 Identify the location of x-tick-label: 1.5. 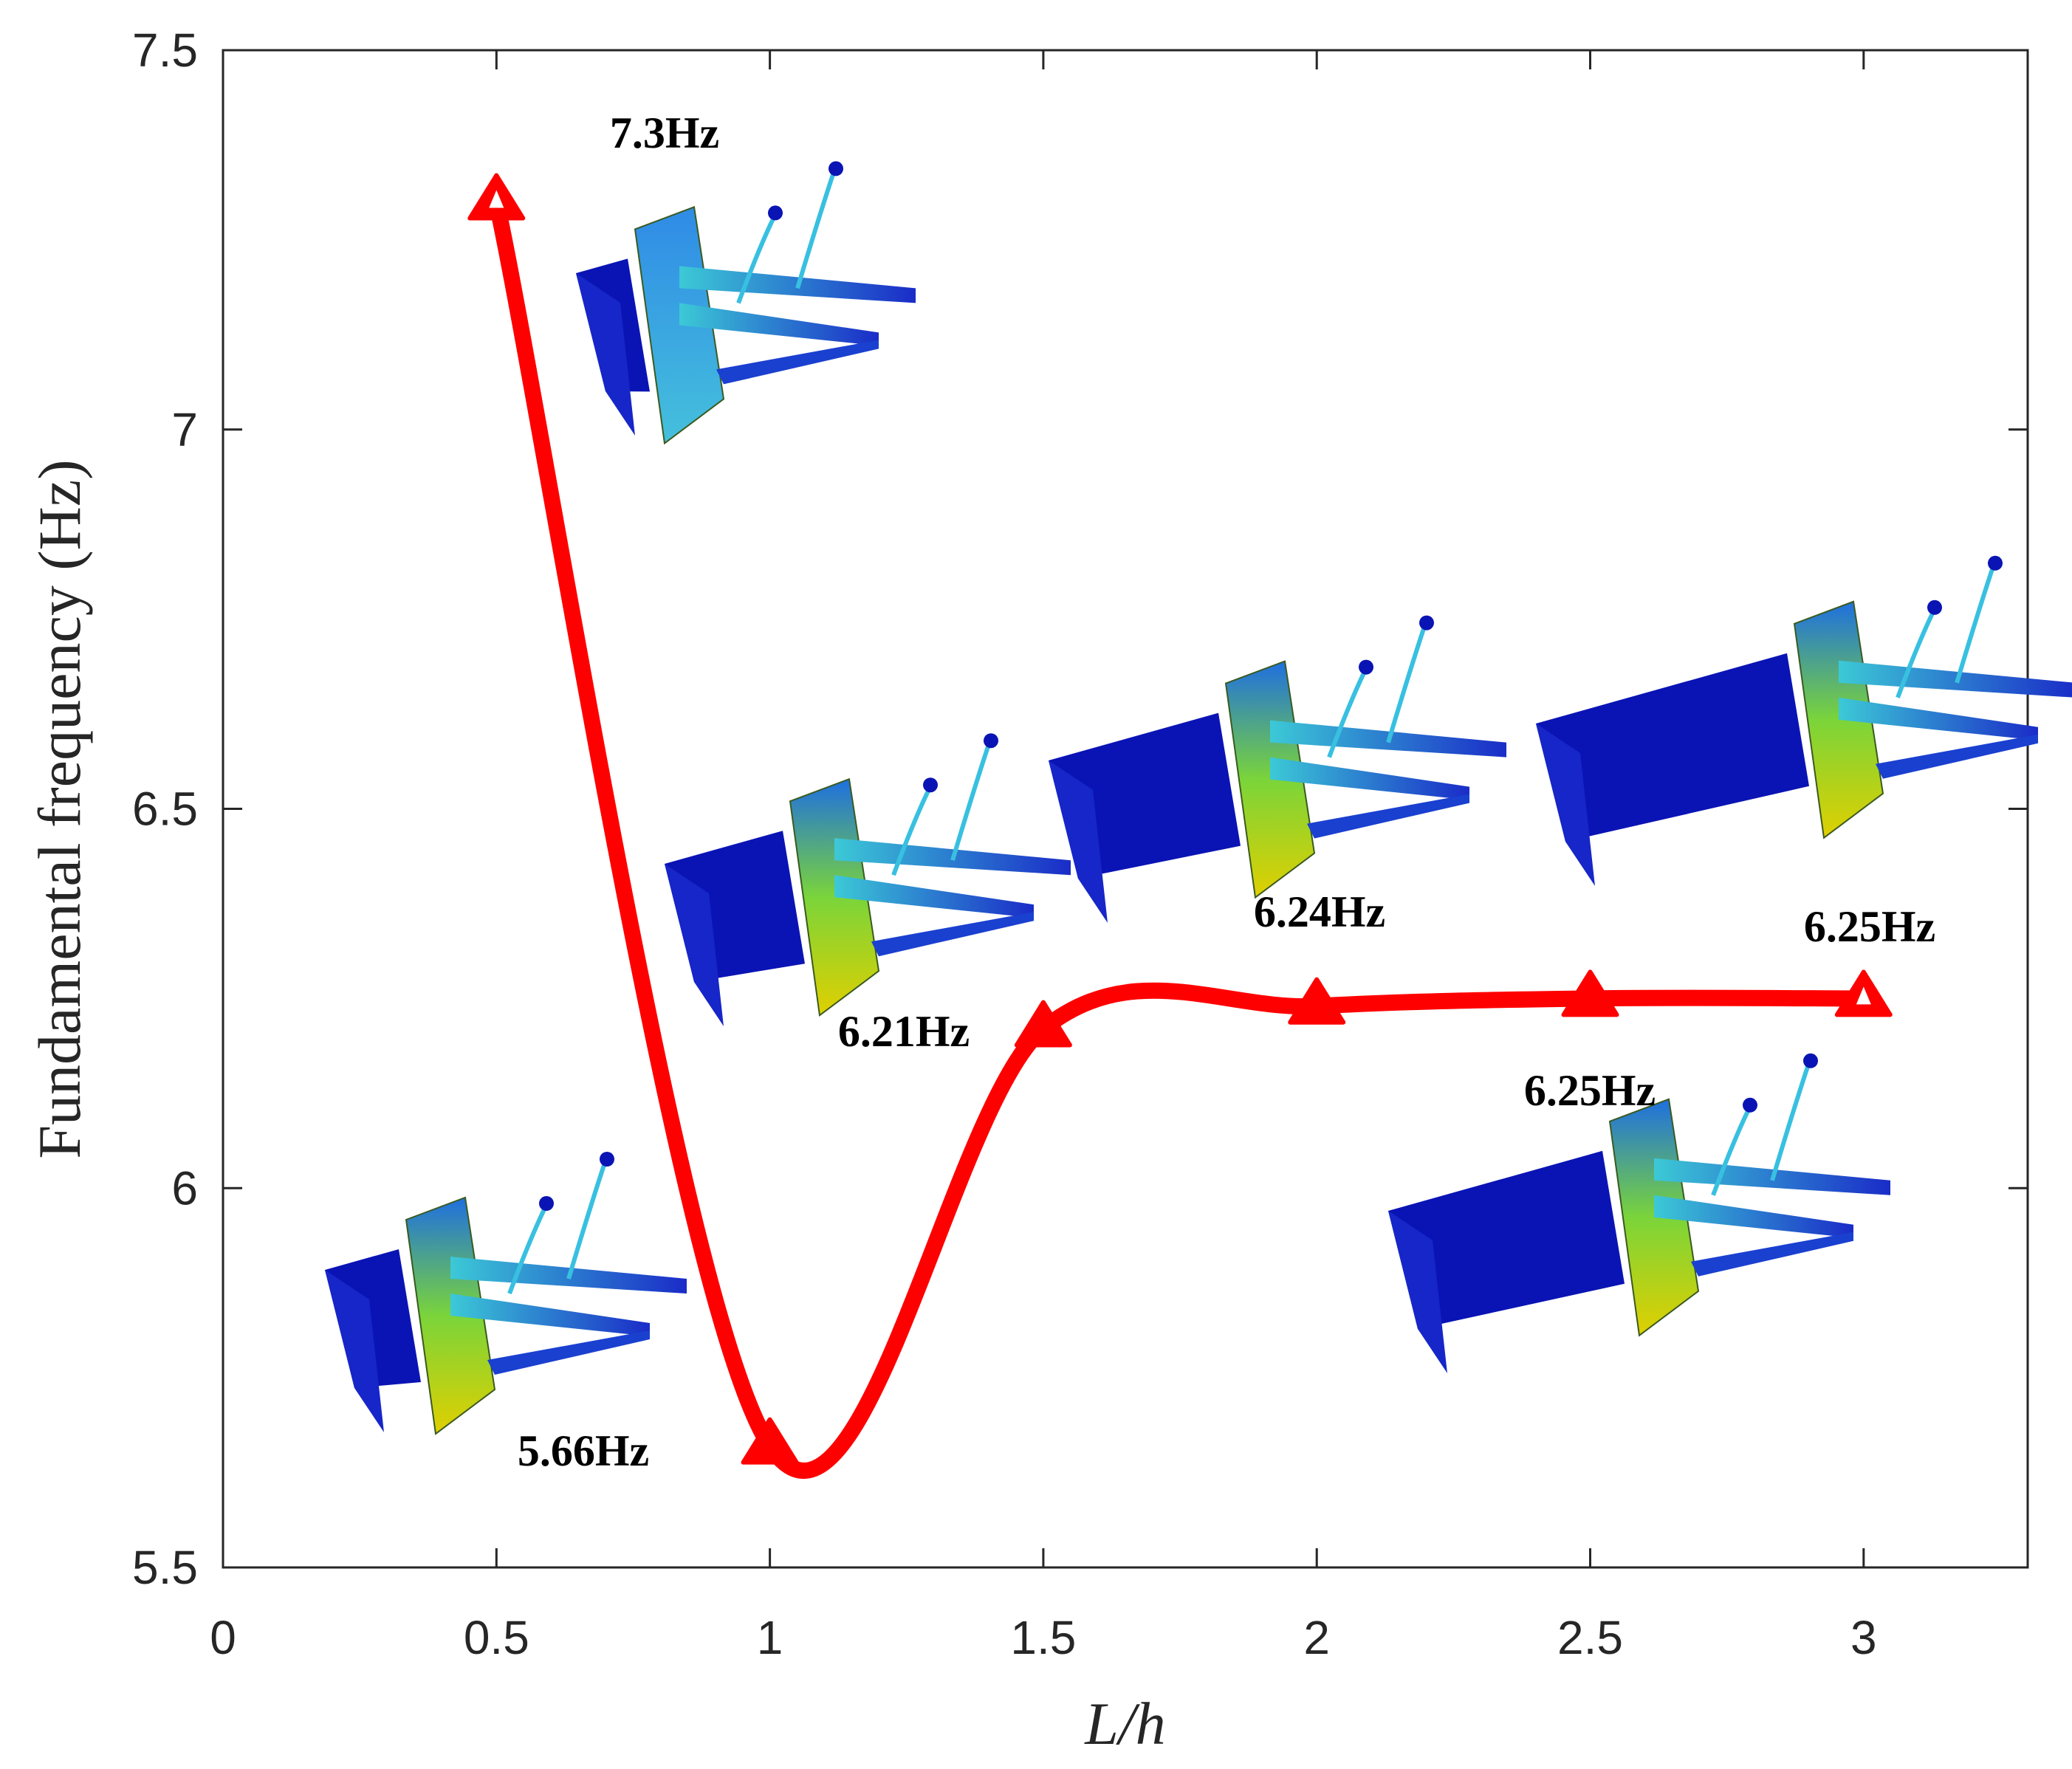
(1043, 1637).